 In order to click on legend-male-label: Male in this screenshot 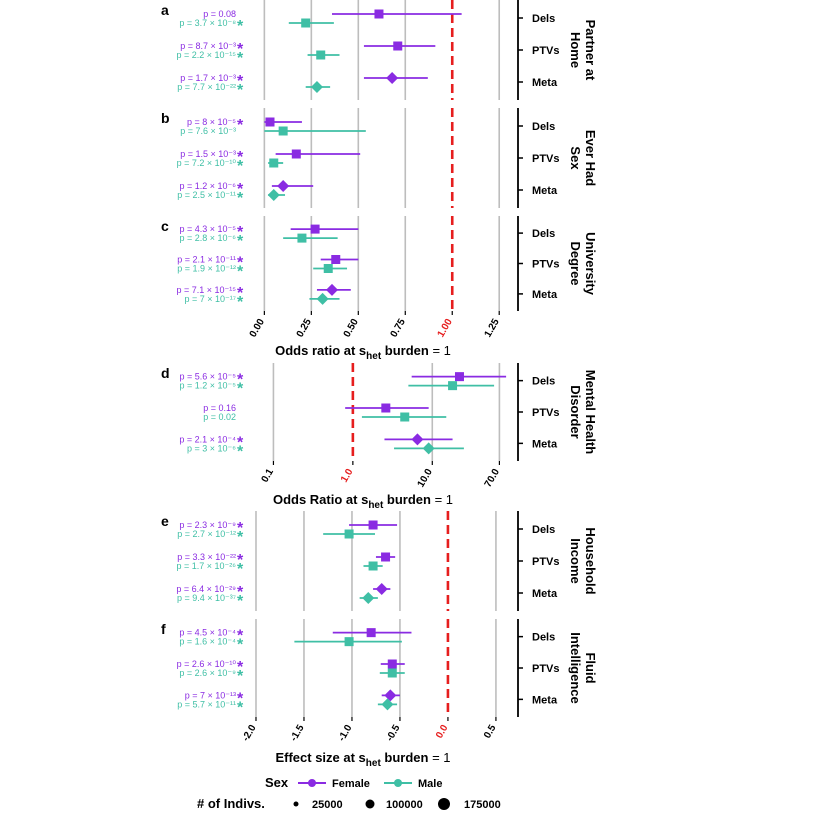, I will do `click(430, 784)`.